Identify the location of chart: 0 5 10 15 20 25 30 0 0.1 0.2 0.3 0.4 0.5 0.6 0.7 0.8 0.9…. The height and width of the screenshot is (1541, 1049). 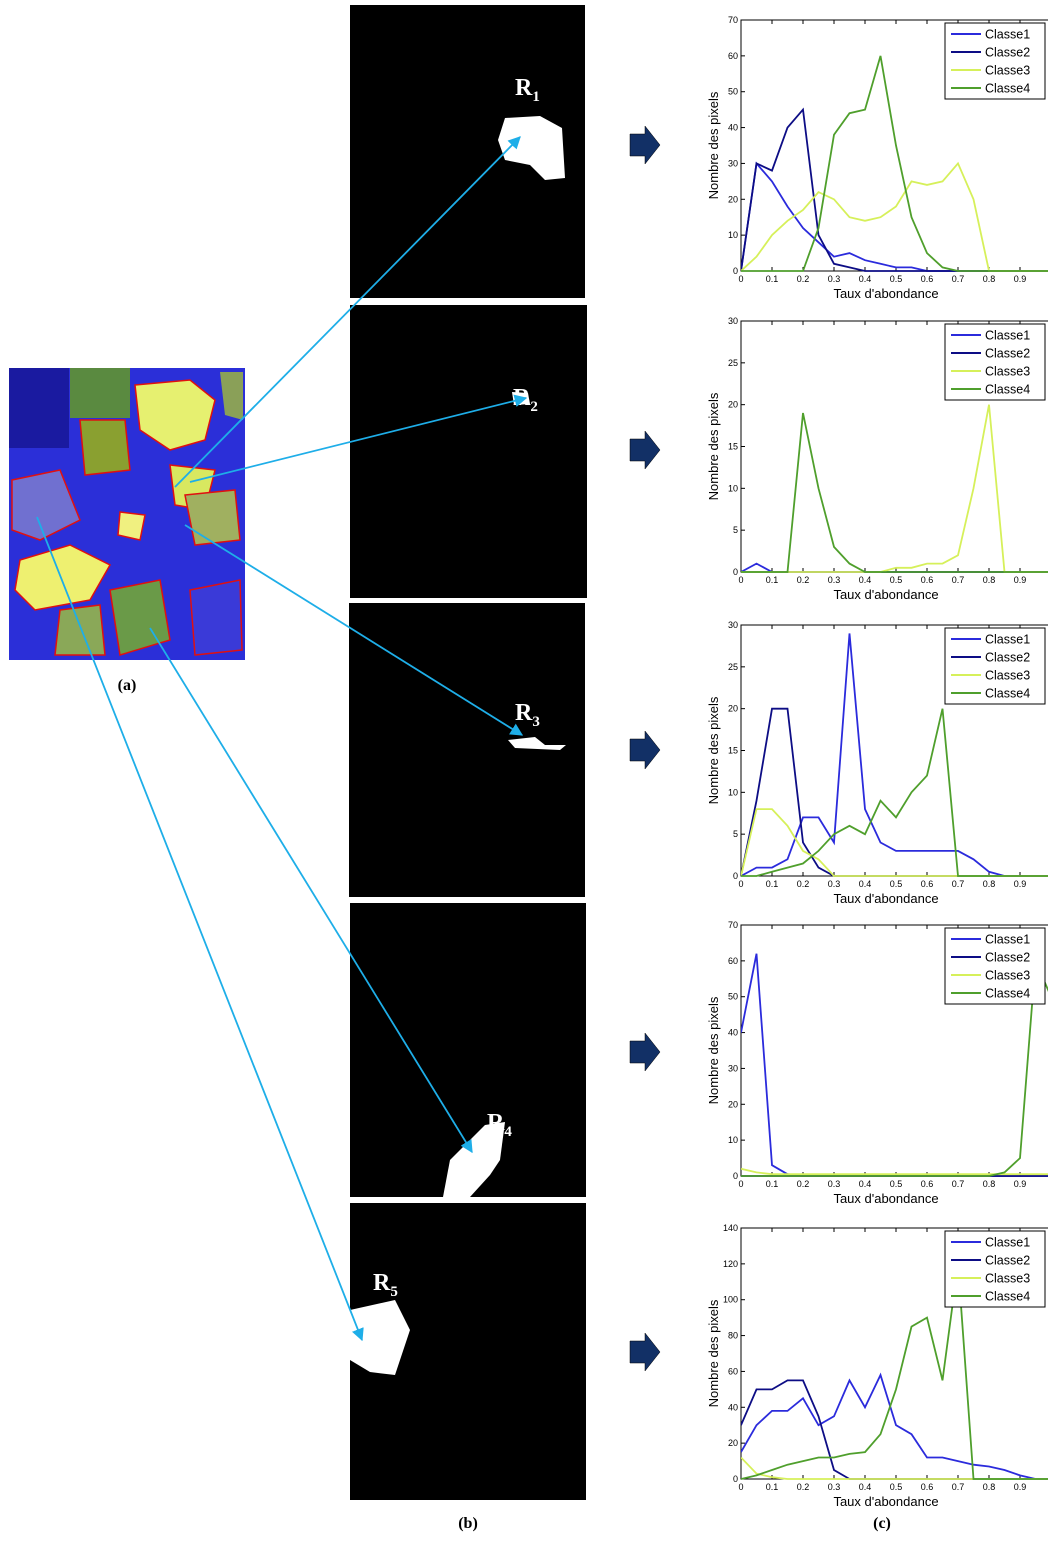
(877, 763).